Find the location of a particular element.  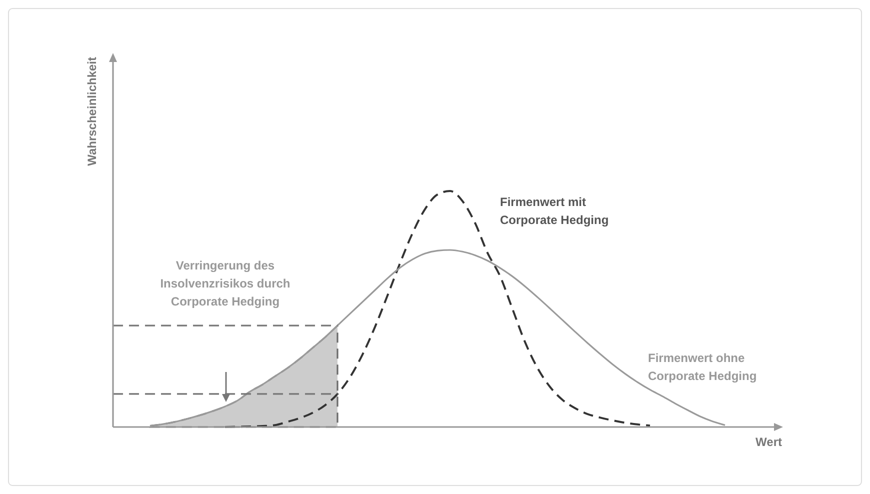

series-label: Firmenwert mit Corporate Hedging is located at coordinates (554, 211).